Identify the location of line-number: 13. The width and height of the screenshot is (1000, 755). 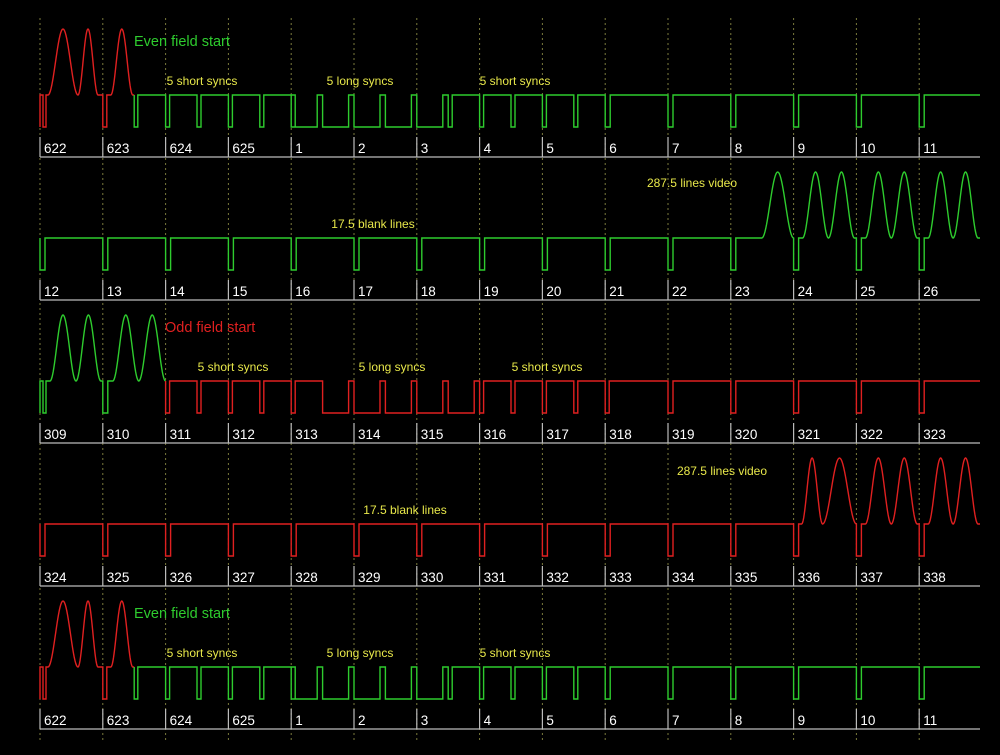
(114, 291).